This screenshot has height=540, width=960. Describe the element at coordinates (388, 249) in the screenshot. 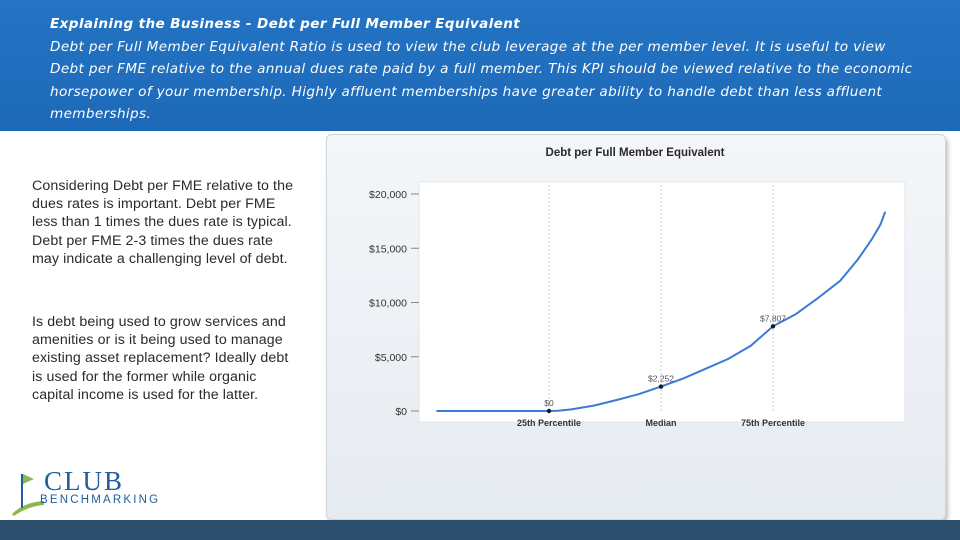

I see `y-tick-label: $15,000` at that location.